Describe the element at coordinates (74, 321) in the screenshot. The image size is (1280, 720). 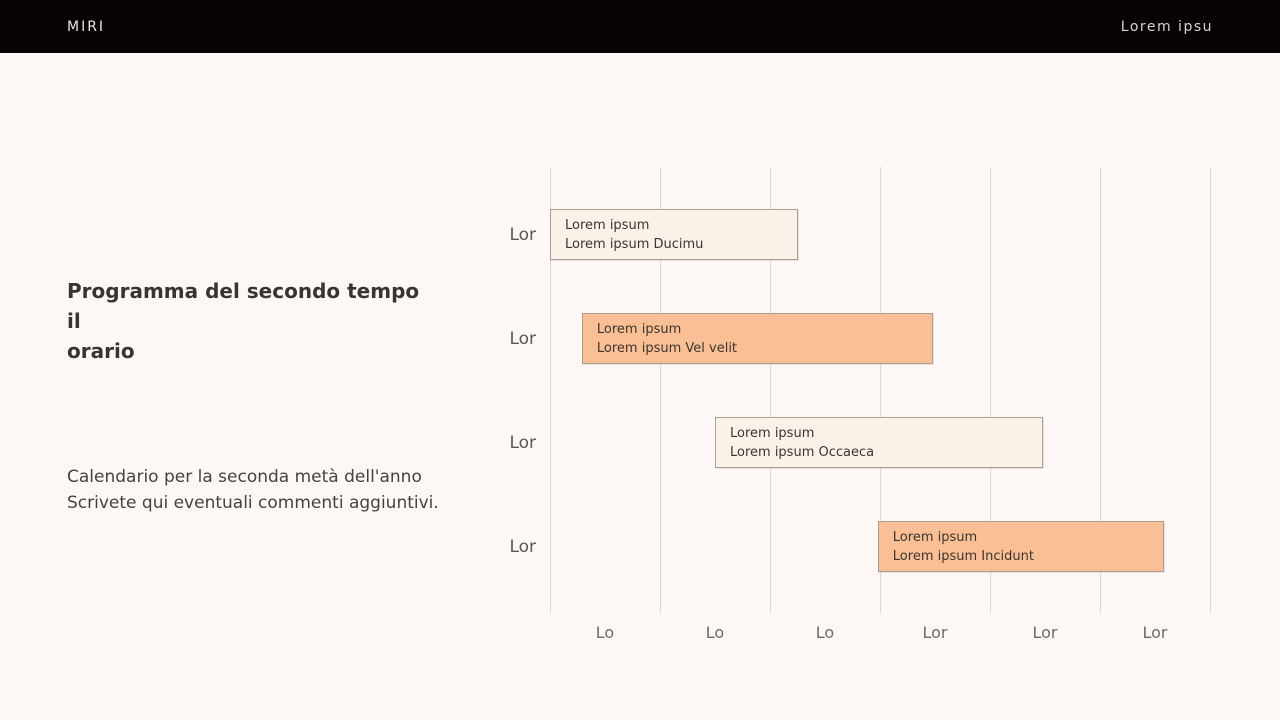
I see `slide-title-line-2: il` at that location.